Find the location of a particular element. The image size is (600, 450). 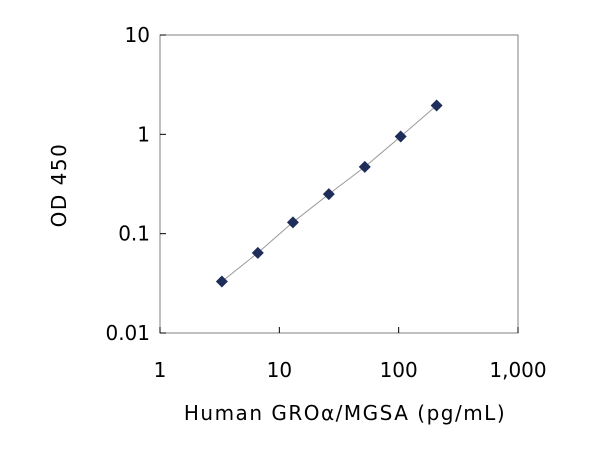

y-tick-label: 1 is located at coordinates (143, 134).